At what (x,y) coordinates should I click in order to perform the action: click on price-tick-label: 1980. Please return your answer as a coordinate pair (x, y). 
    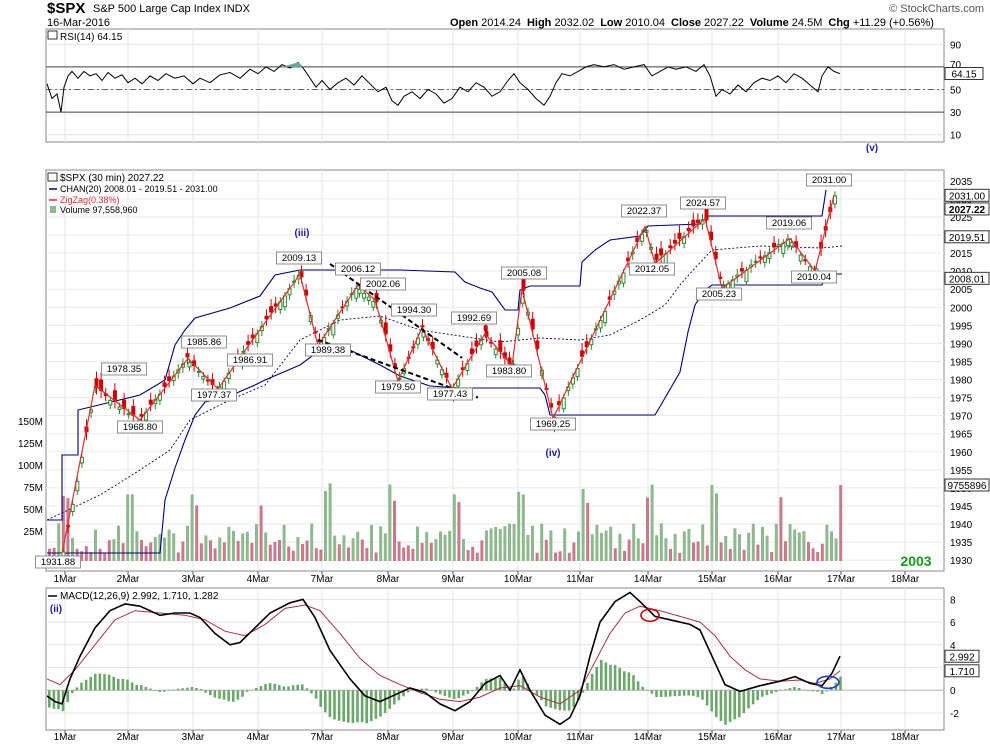
    Looking at the image, I should click on (961, 381).